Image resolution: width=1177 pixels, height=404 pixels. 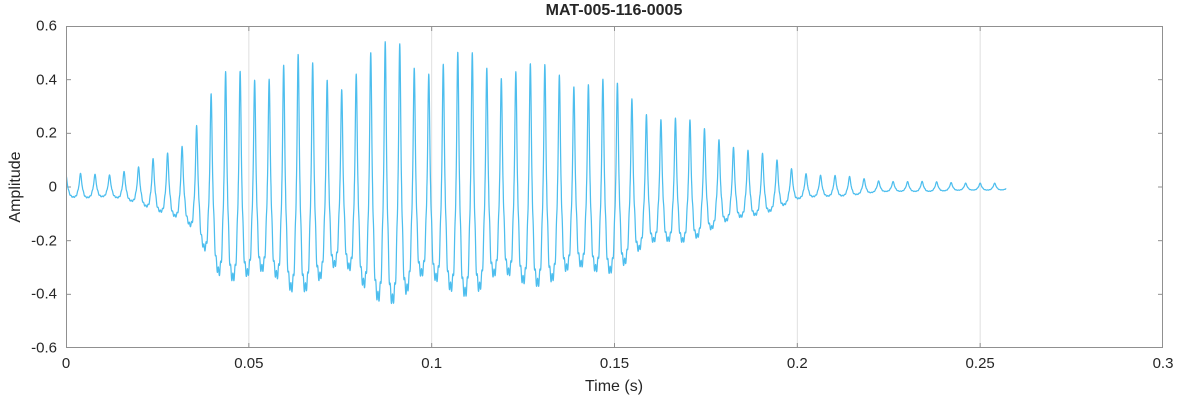 I want to click on x-tick-label: 0.3, so click(x=1163, y=363).